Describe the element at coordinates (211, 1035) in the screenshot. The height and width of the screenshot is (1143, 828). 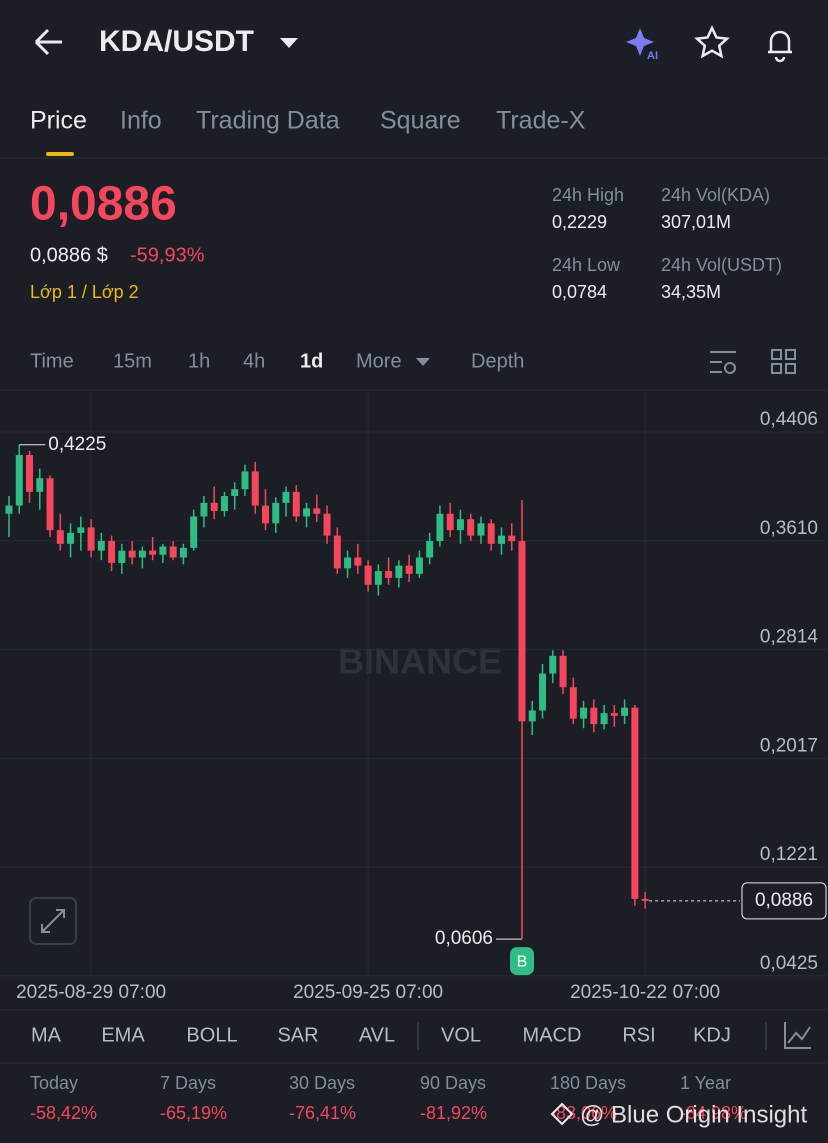
I see `indicator: BOLL` at that location.